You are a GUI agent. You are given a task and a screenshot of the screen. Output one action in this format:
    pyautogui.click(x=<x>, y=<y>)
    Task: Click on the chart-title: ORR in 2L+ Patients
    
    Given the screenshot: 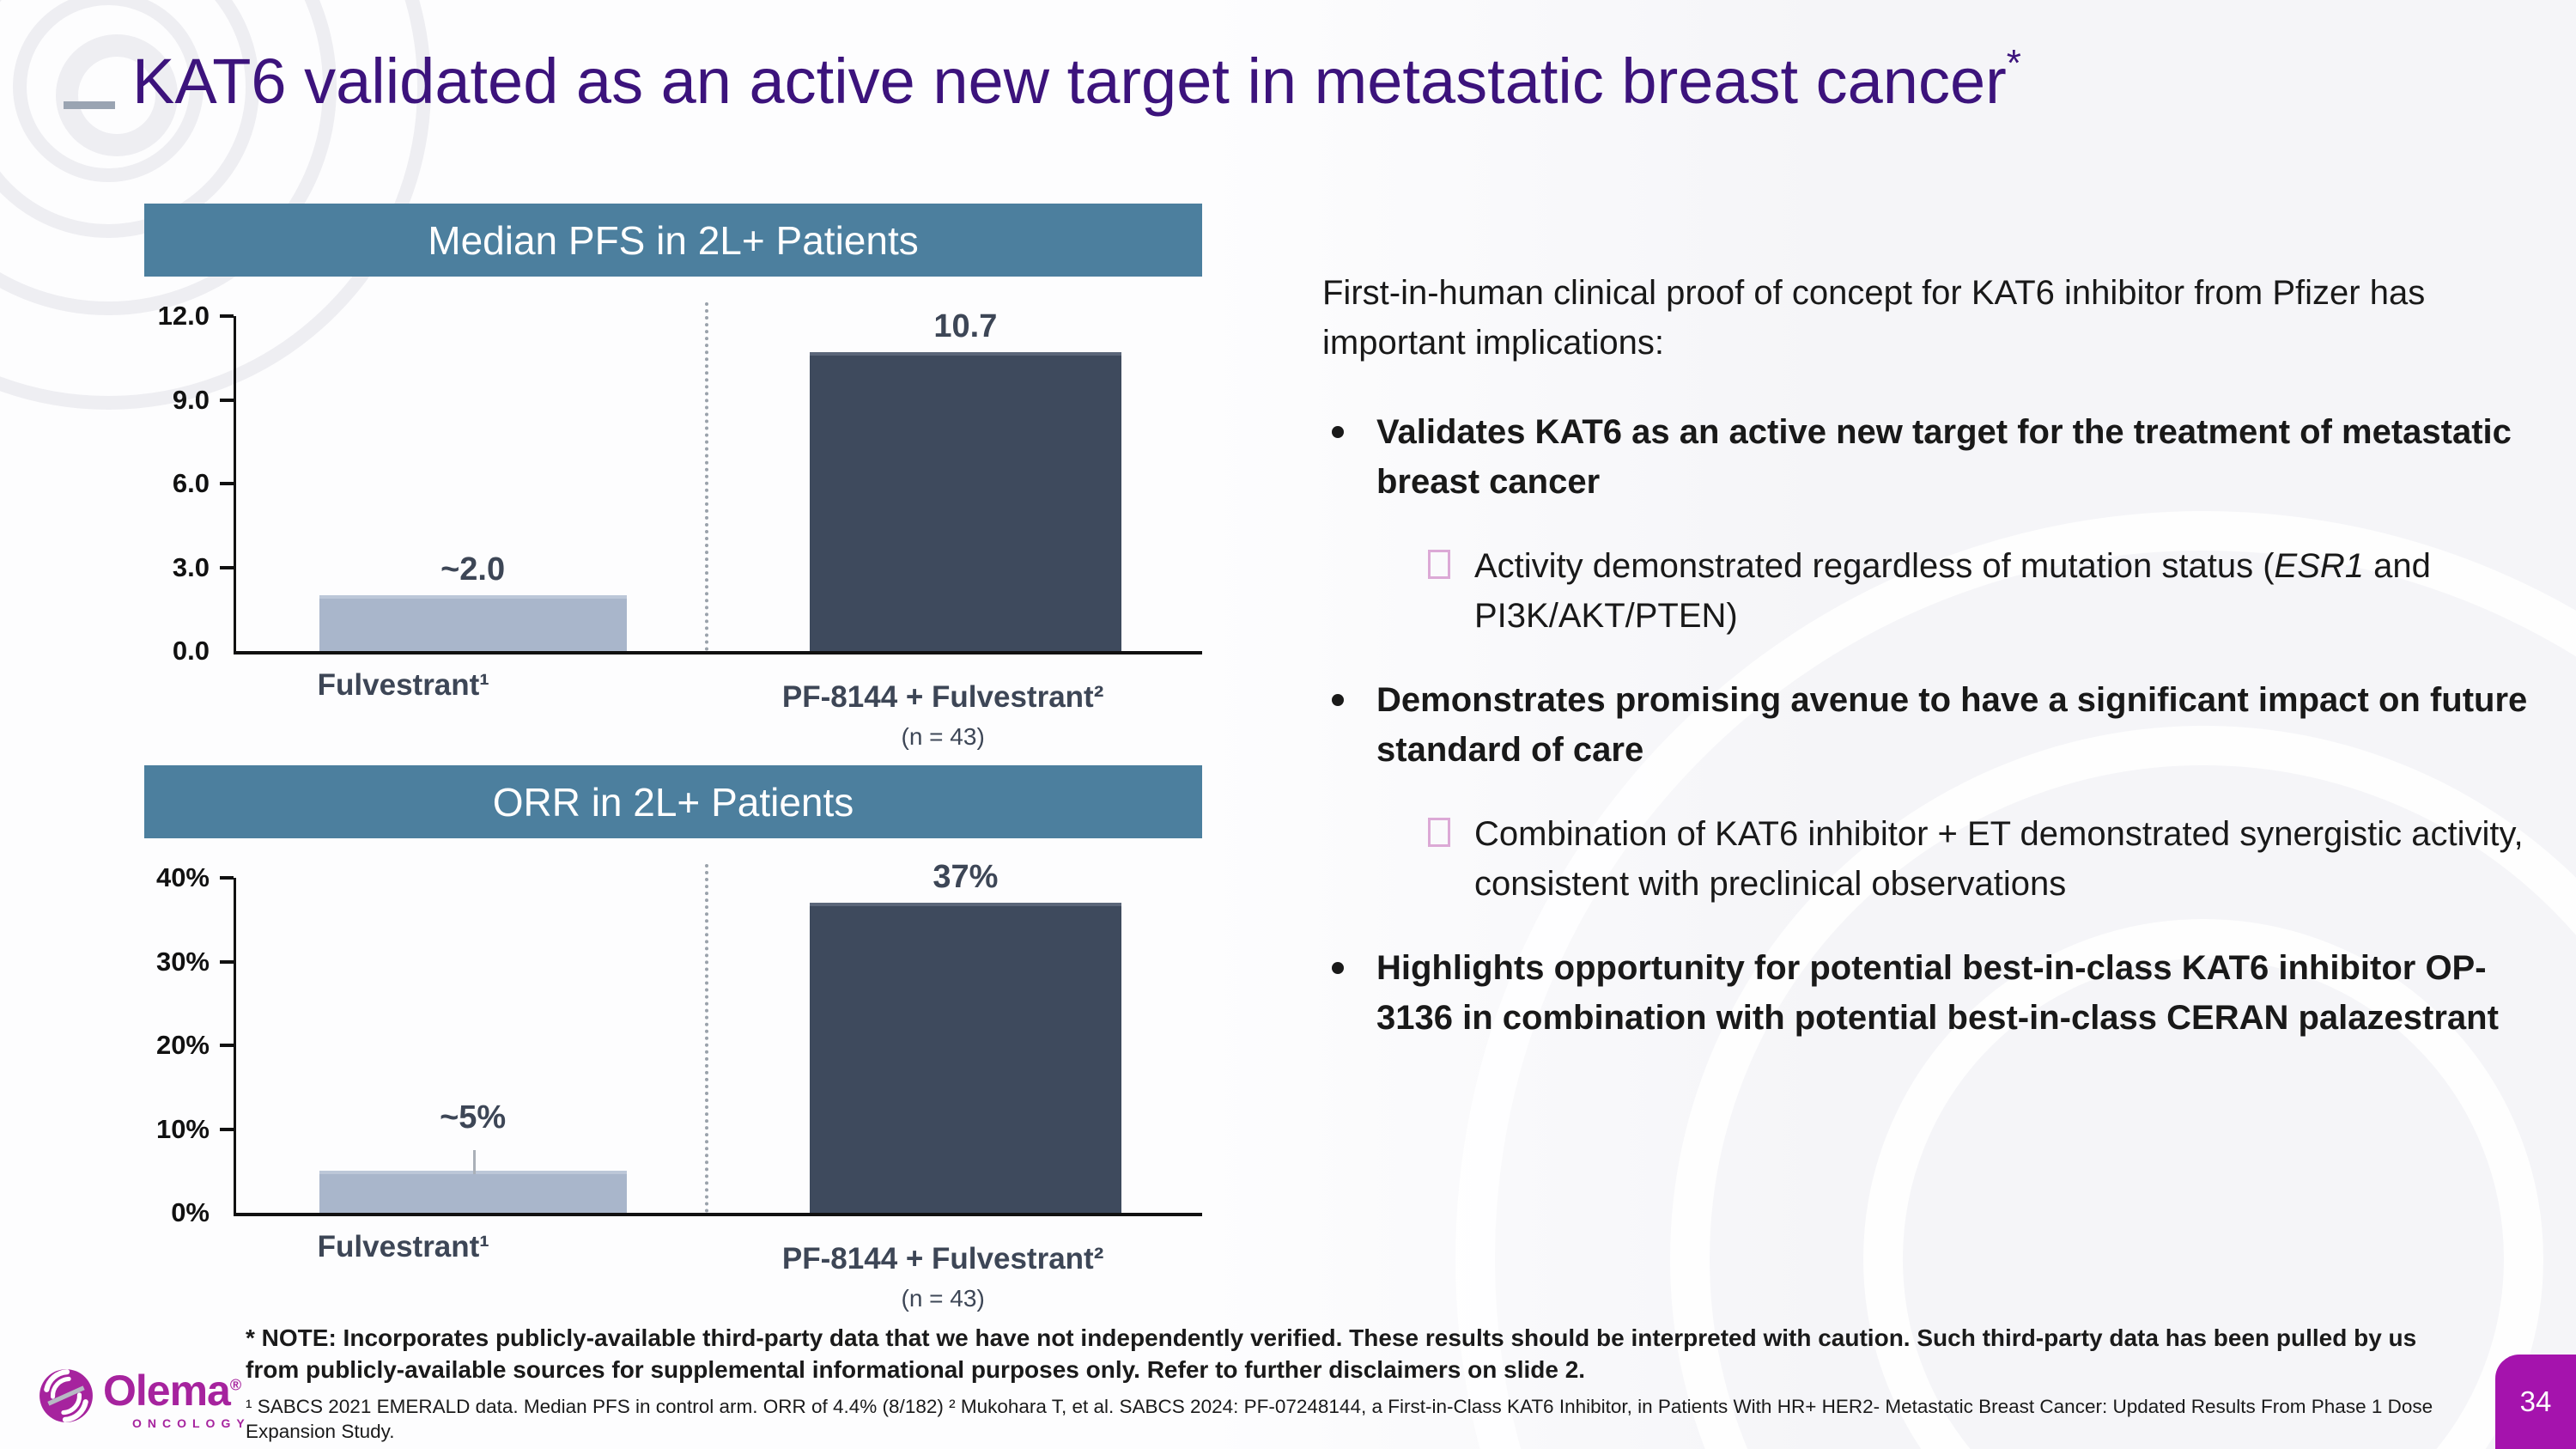 What is the action you would take?
    pyautogui.click(x=673, y=801)
    